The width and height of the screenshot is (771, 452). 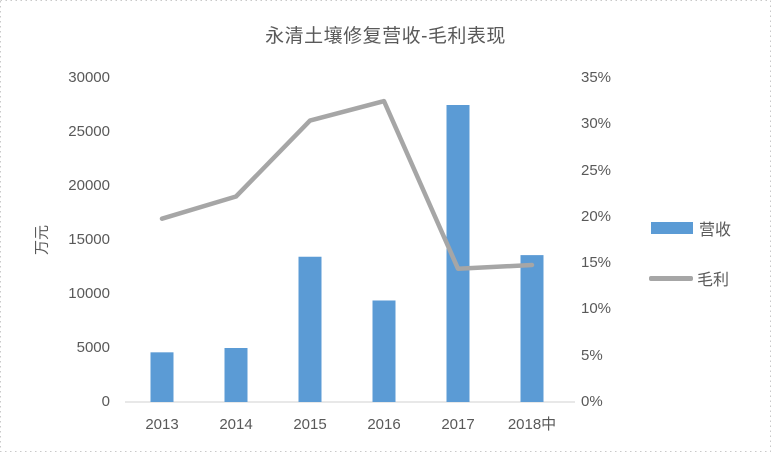 What do you see at coordinates (596, 124) in the screenshot?
I see `right-axis-tick-30%: 30%` at bounding box center [596, 124].